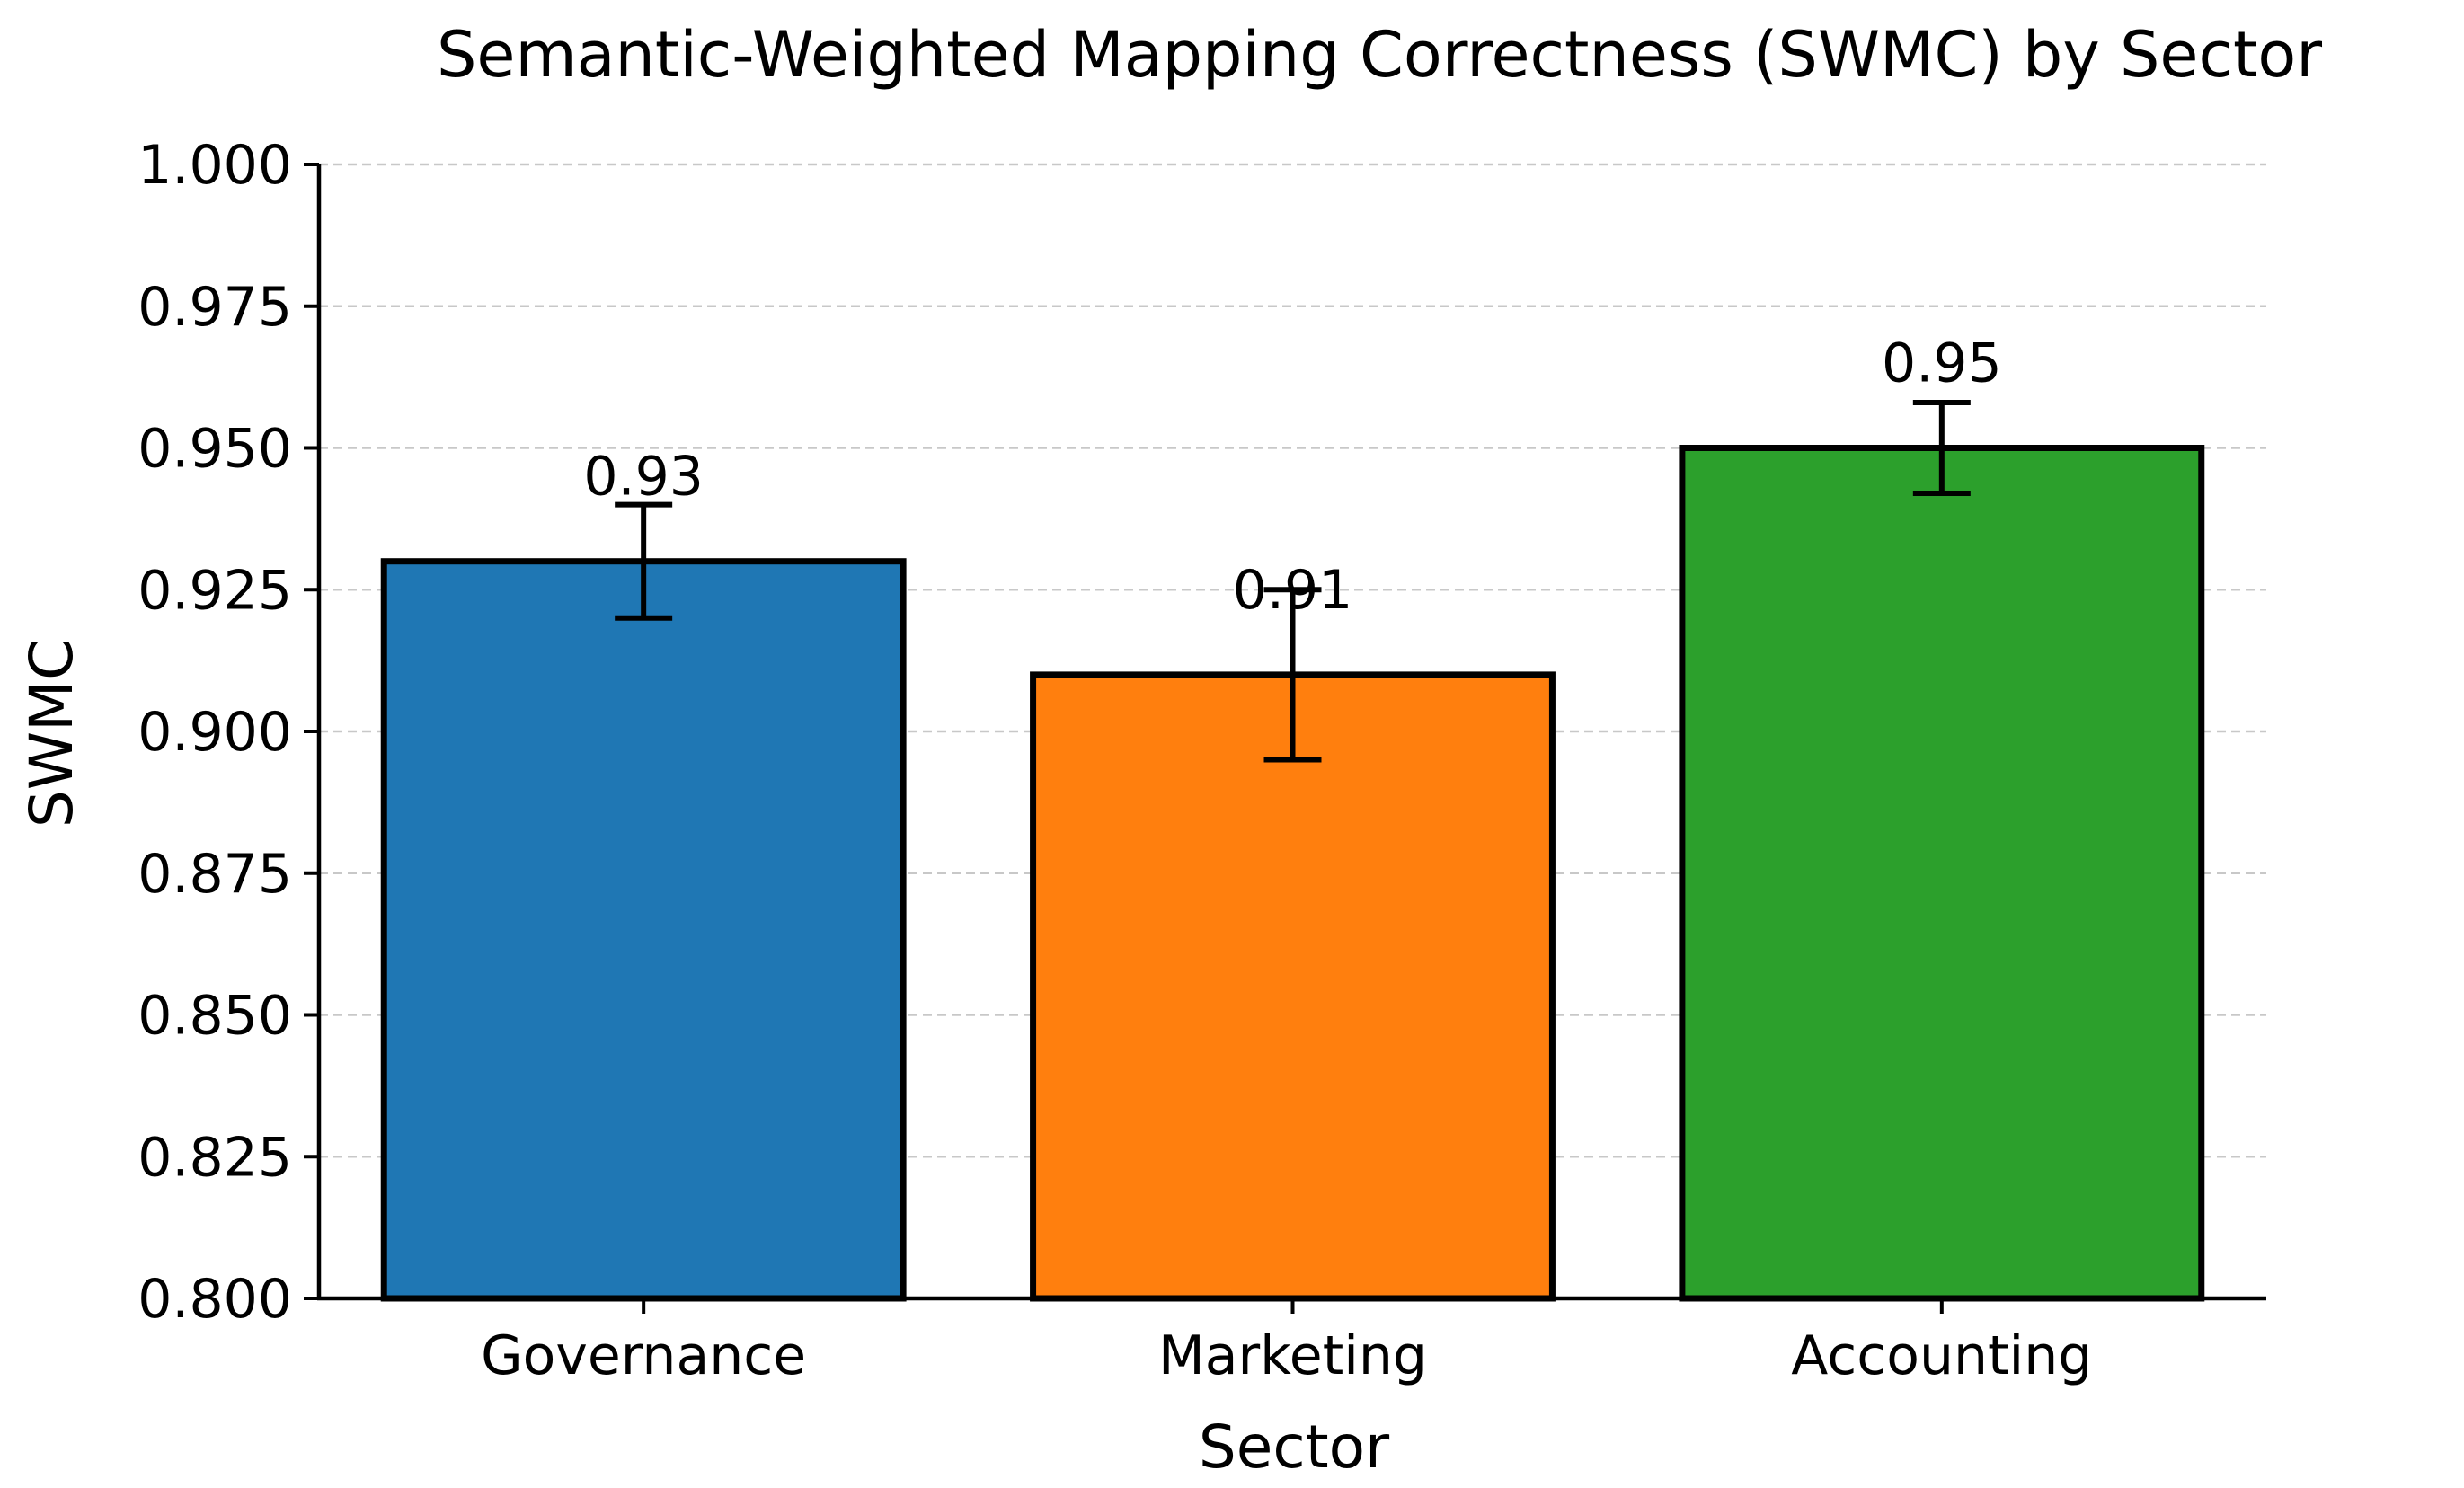 The height and width of the screenshot is (1488, 2464). I want to click on x-axis-label: Sector, so click(1294, 1447).